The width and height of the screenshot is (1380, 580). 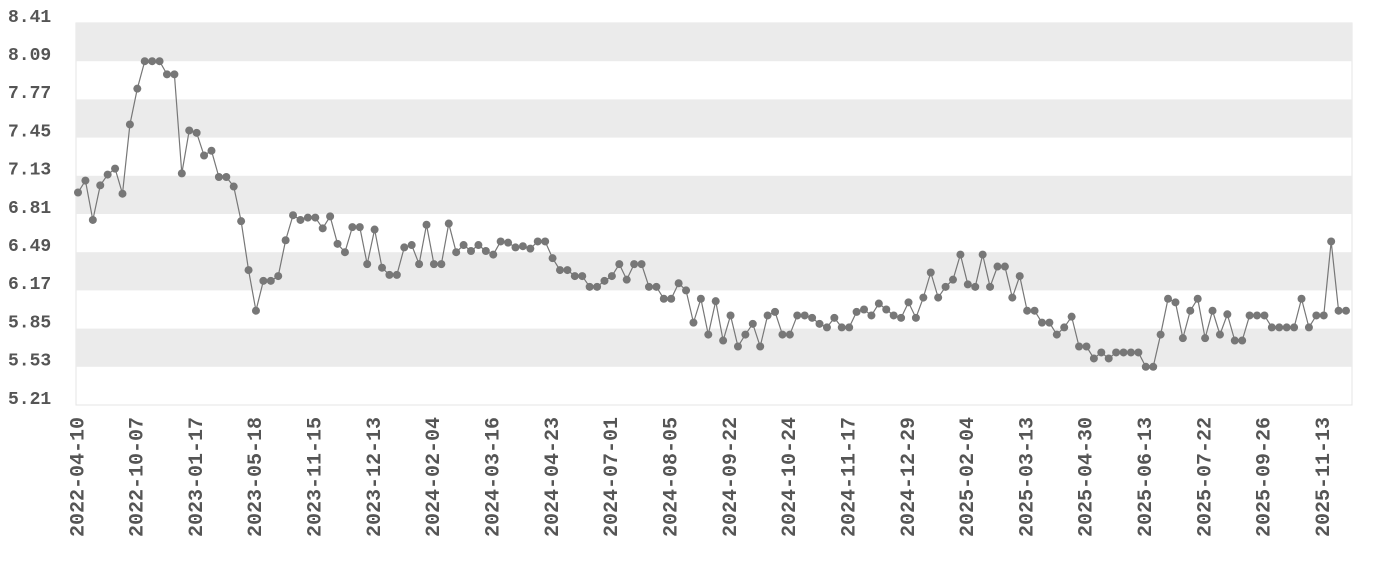 What do you see at coordinates (197, 477) in the screenshot?
I see `x-tick-label: 2023-01-17` at bounding box center [197, 477].